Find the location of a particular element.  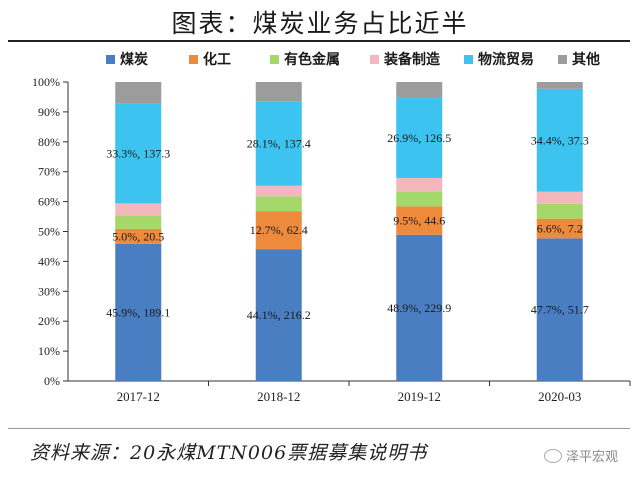

x-tick-label: 2017-12 is located at coordinates (138, 396).